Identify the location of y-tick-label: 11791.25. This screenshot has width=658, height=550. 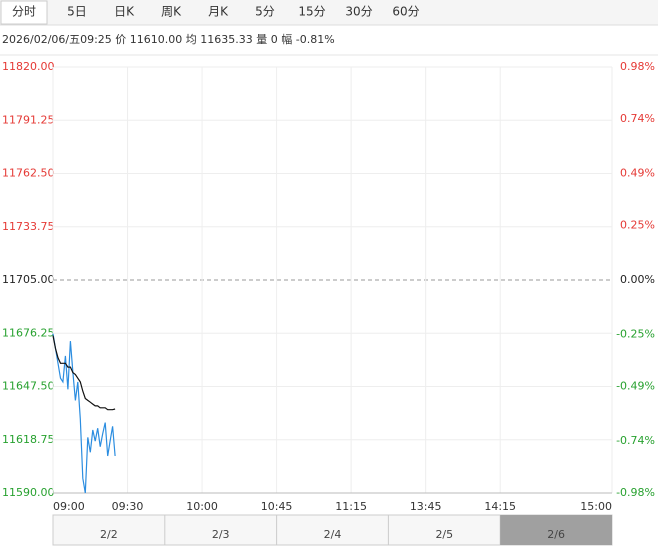
(28, 119).